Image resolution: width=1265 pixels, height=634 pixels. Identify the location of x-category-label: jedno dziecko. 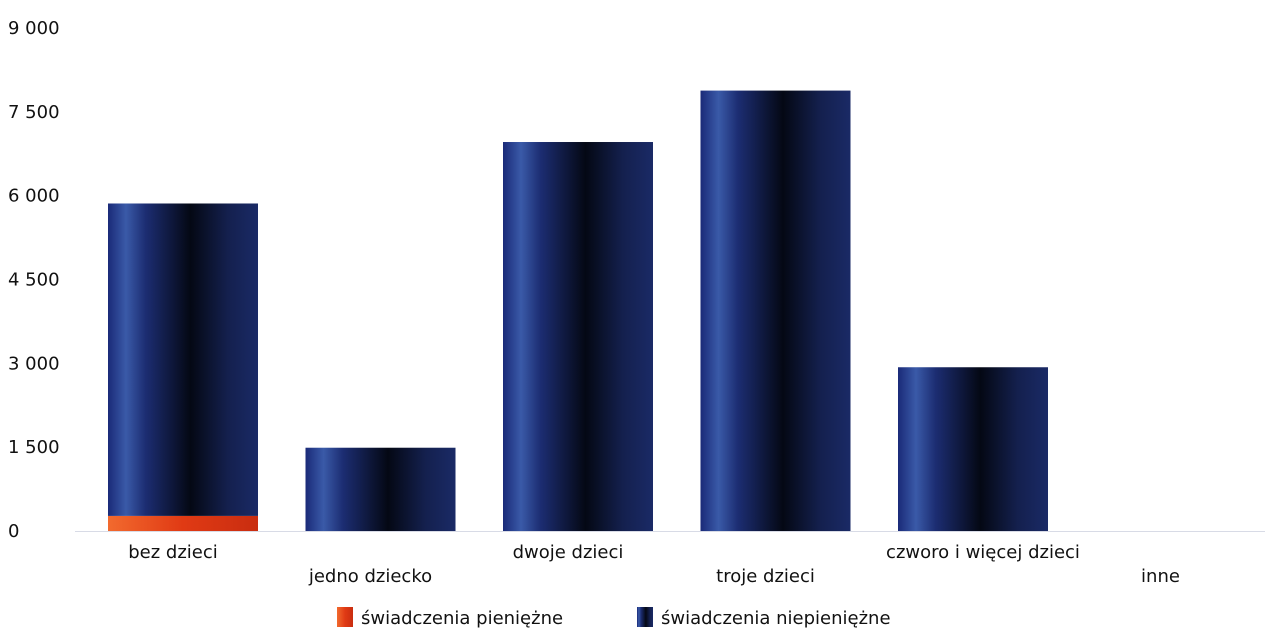
(370, 576).